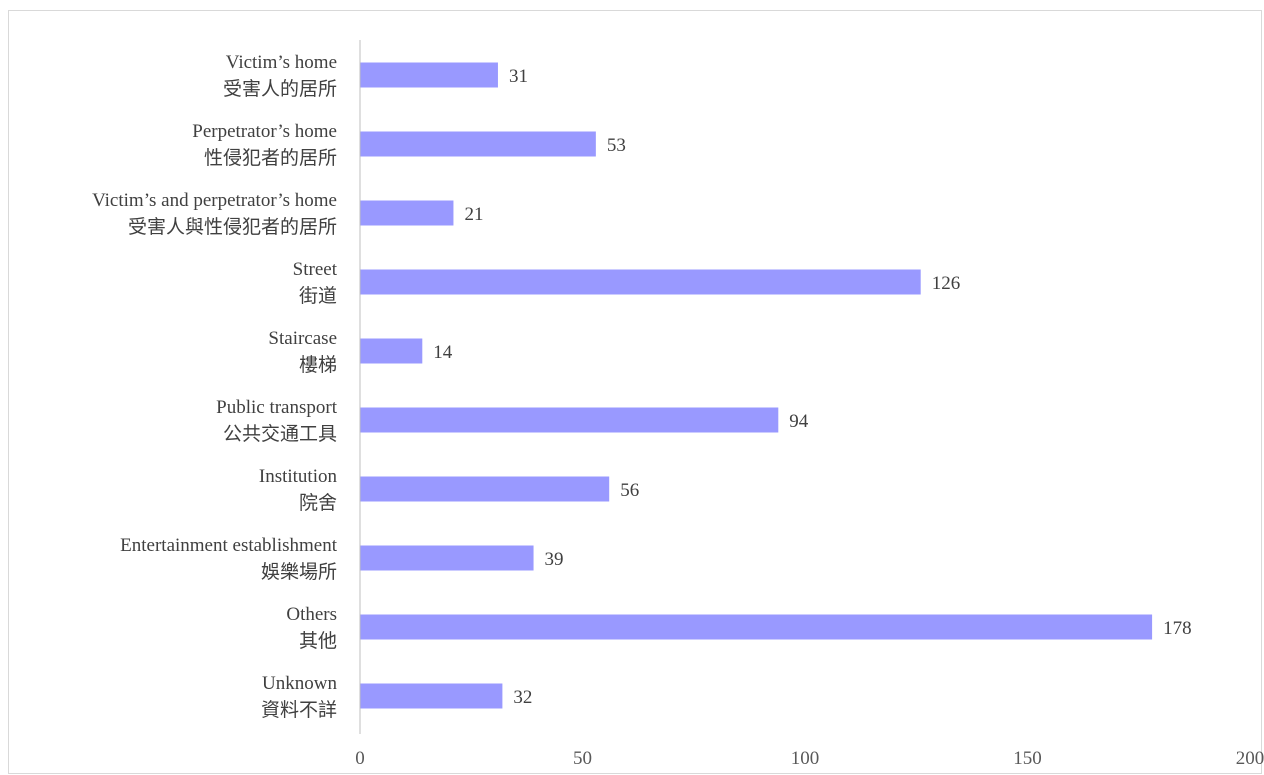 The width and height of the screenshot is (1264, 775). I want to click on category-label-zh: 樓梯, so click(318, 365).